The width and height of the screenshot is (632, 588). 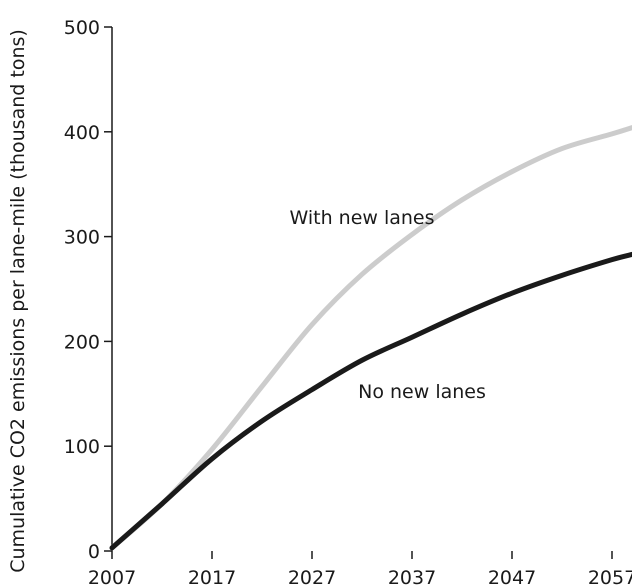 What do you see at coordinates (82, 238) in the screenshot?
I see `y-tick-label: 300` at bounding box center [82, 238].